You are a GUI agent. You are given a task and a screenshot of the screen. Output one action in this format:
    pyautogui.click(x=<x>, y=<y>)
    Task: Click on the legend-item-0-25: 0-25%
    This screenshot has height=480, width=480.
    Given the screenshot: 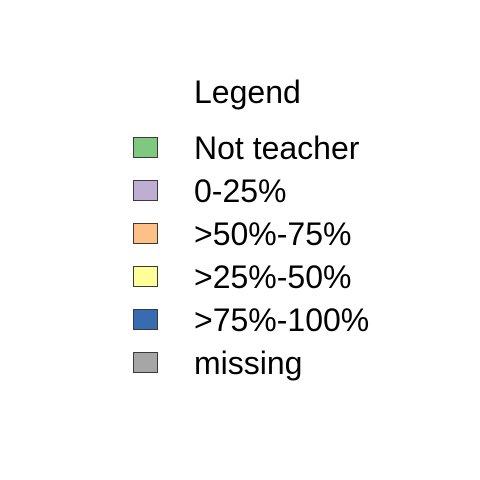 What is the action you would take?
    pyautogui.click(x=293, y=191)
    